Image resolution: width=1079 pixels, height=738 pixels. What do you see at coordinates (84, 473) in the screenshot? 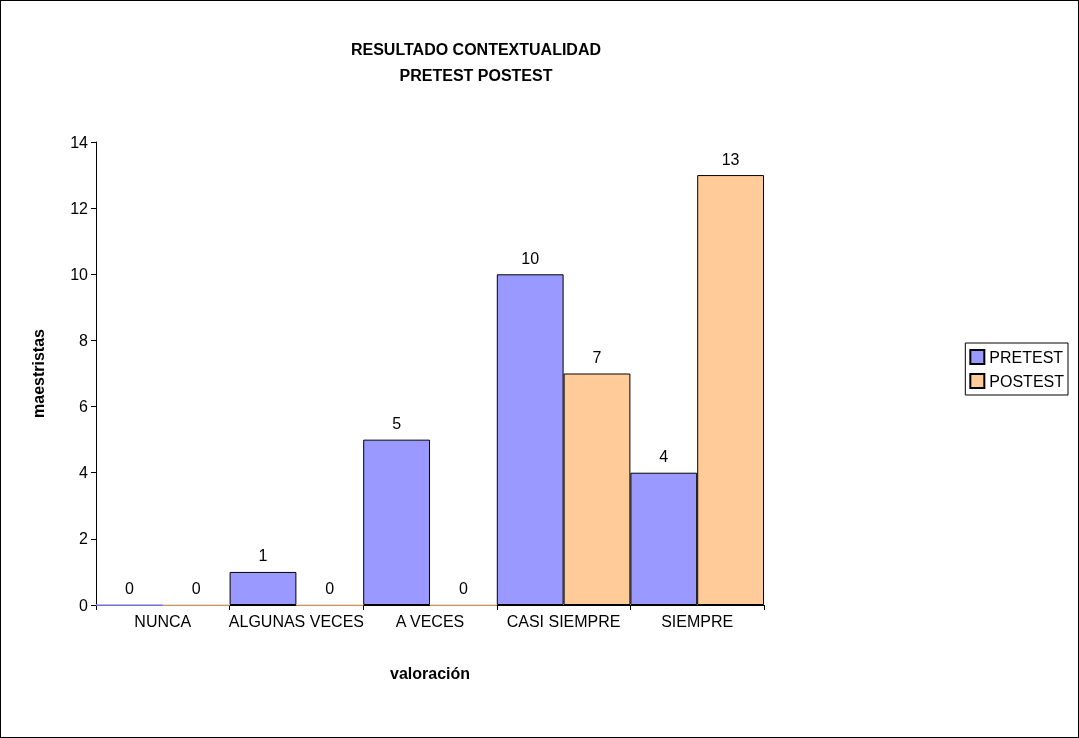
I see `y-tick-label: 4` at bounding box center [84, 473].